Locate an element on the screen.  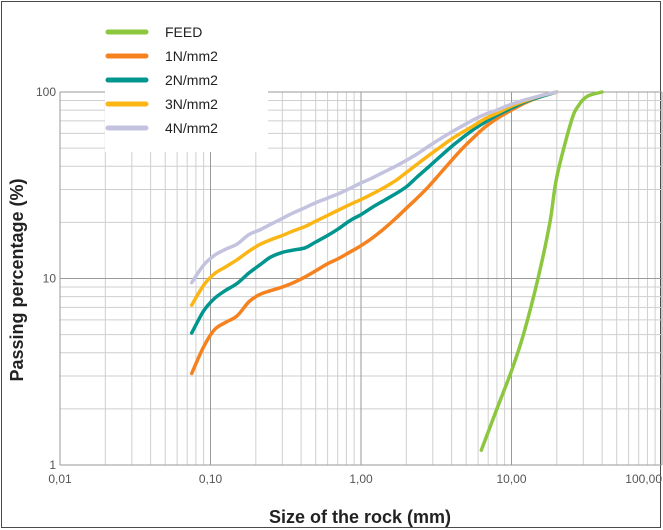
x-tick-labels: 0,01 0,10 1,00 10,00 100,00 is located at coordinates (355, 479).